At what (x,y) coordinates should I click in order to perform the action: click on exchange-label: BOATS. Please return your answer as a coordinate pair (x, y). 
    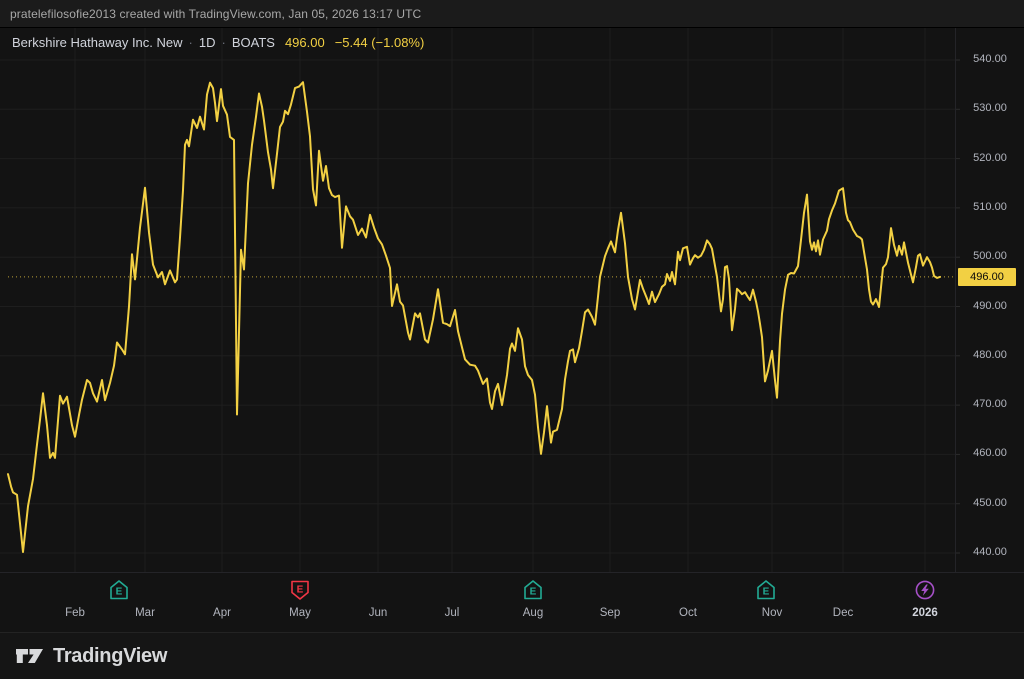
    Looking at the image, I should click on (253, 42).